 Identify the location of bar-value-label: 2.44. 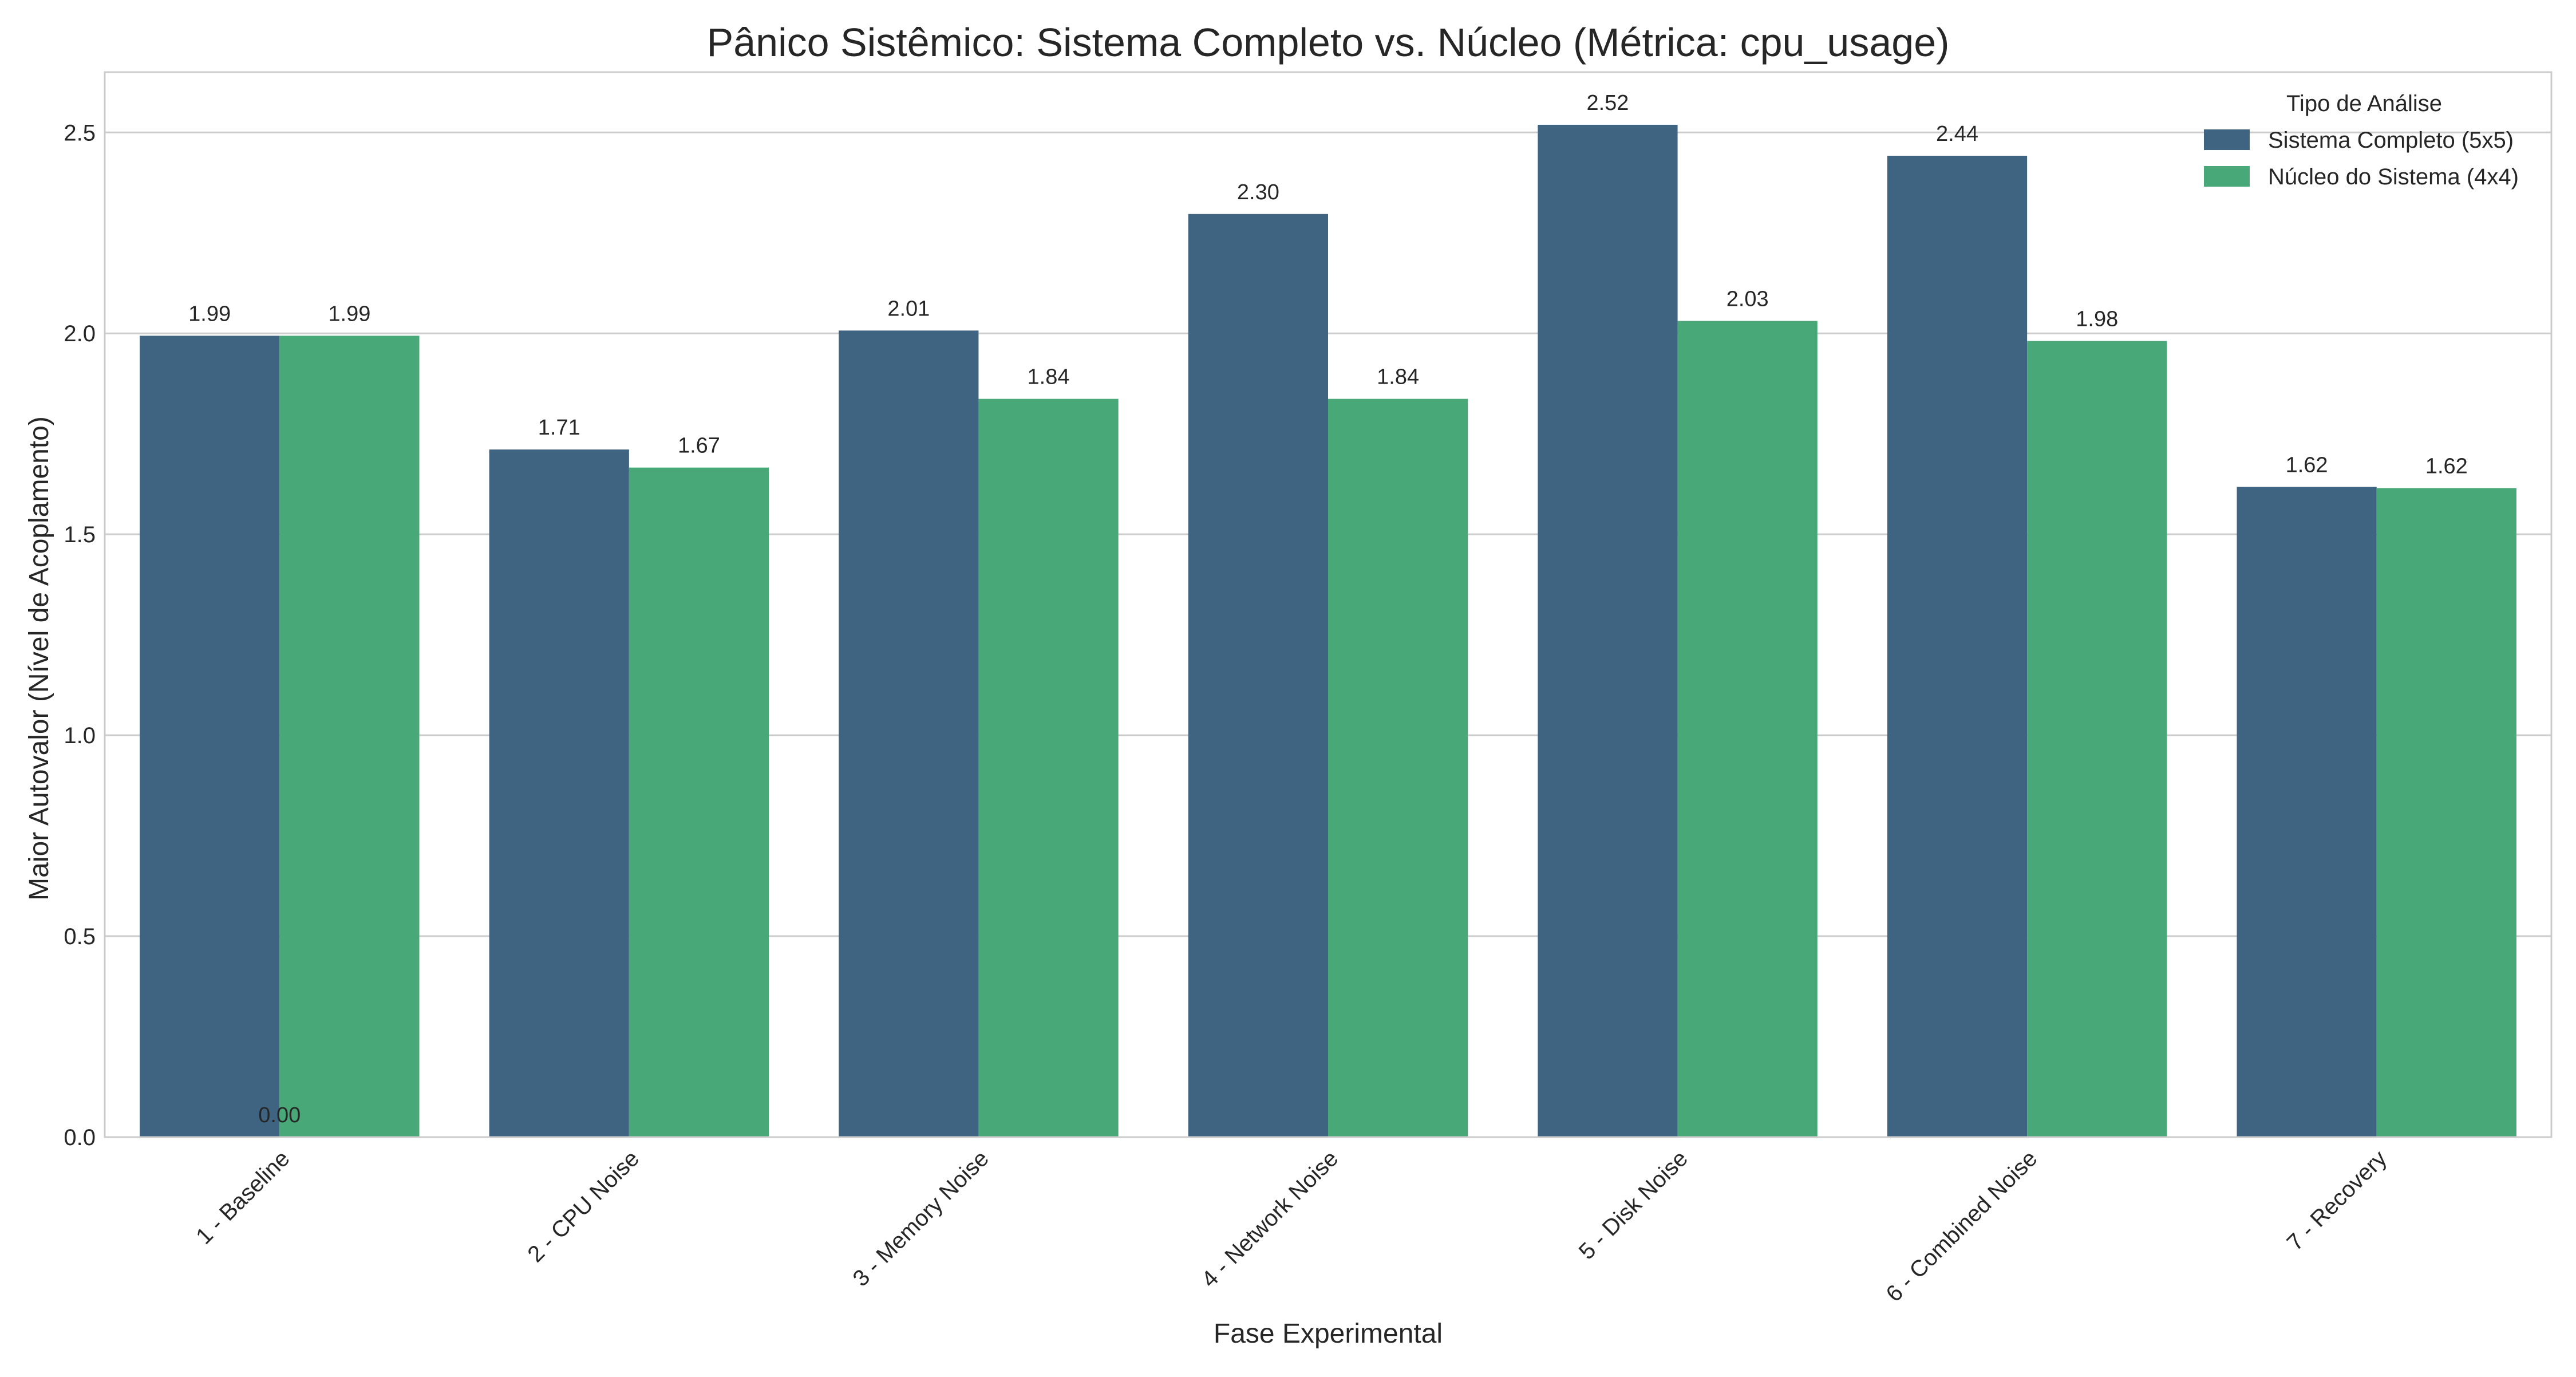
(1957, 134).